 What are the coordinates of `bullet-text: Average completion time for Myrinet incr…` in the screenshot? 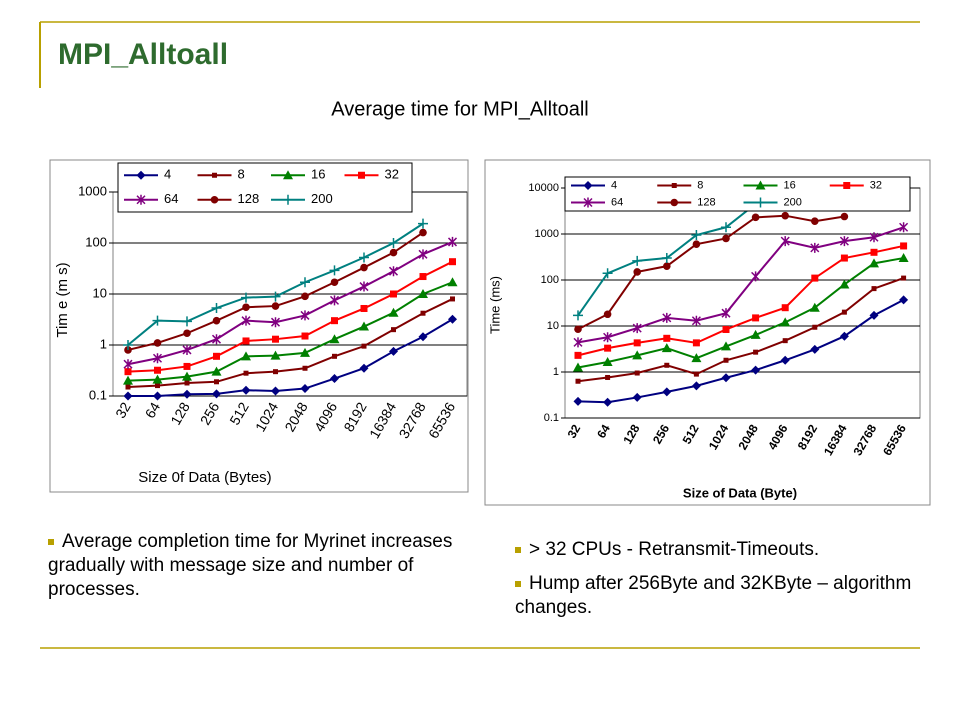 It's located at (250, 565).